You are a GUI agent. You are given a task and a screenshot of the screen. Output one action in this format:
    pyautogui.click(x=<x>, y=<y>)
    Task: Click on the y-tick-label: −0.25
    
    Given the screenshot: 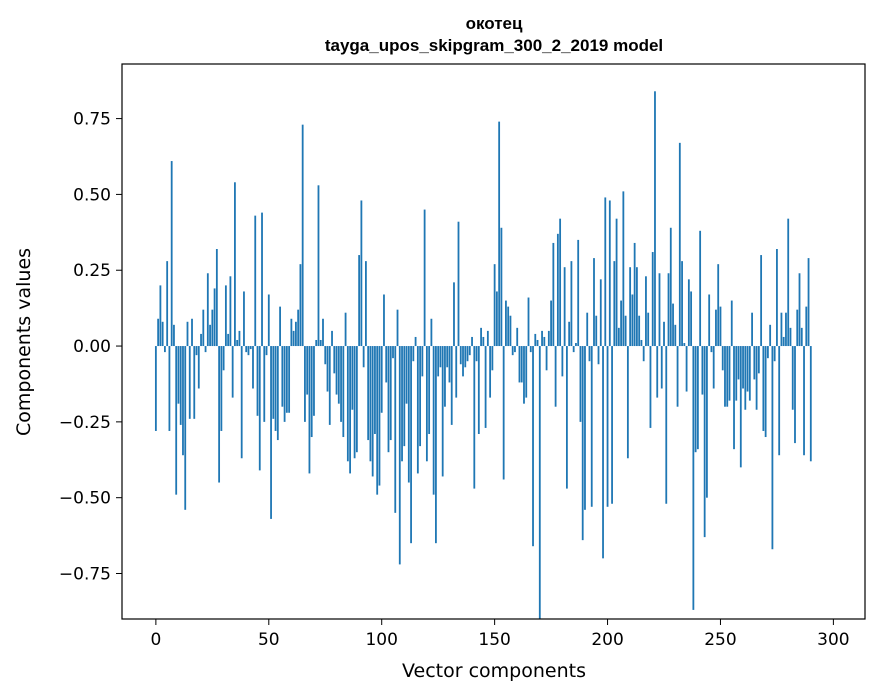 What is the action you would take?
    pyautogui.click(x=85, y=423)
    